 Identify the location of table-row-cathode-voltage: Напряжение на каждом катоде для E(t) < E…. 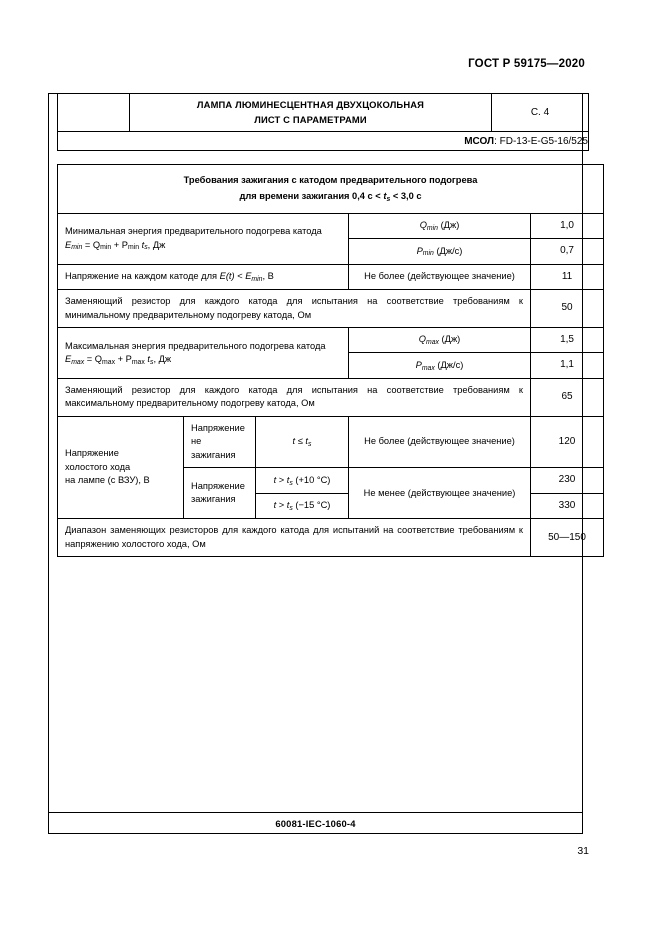
(331, 277).